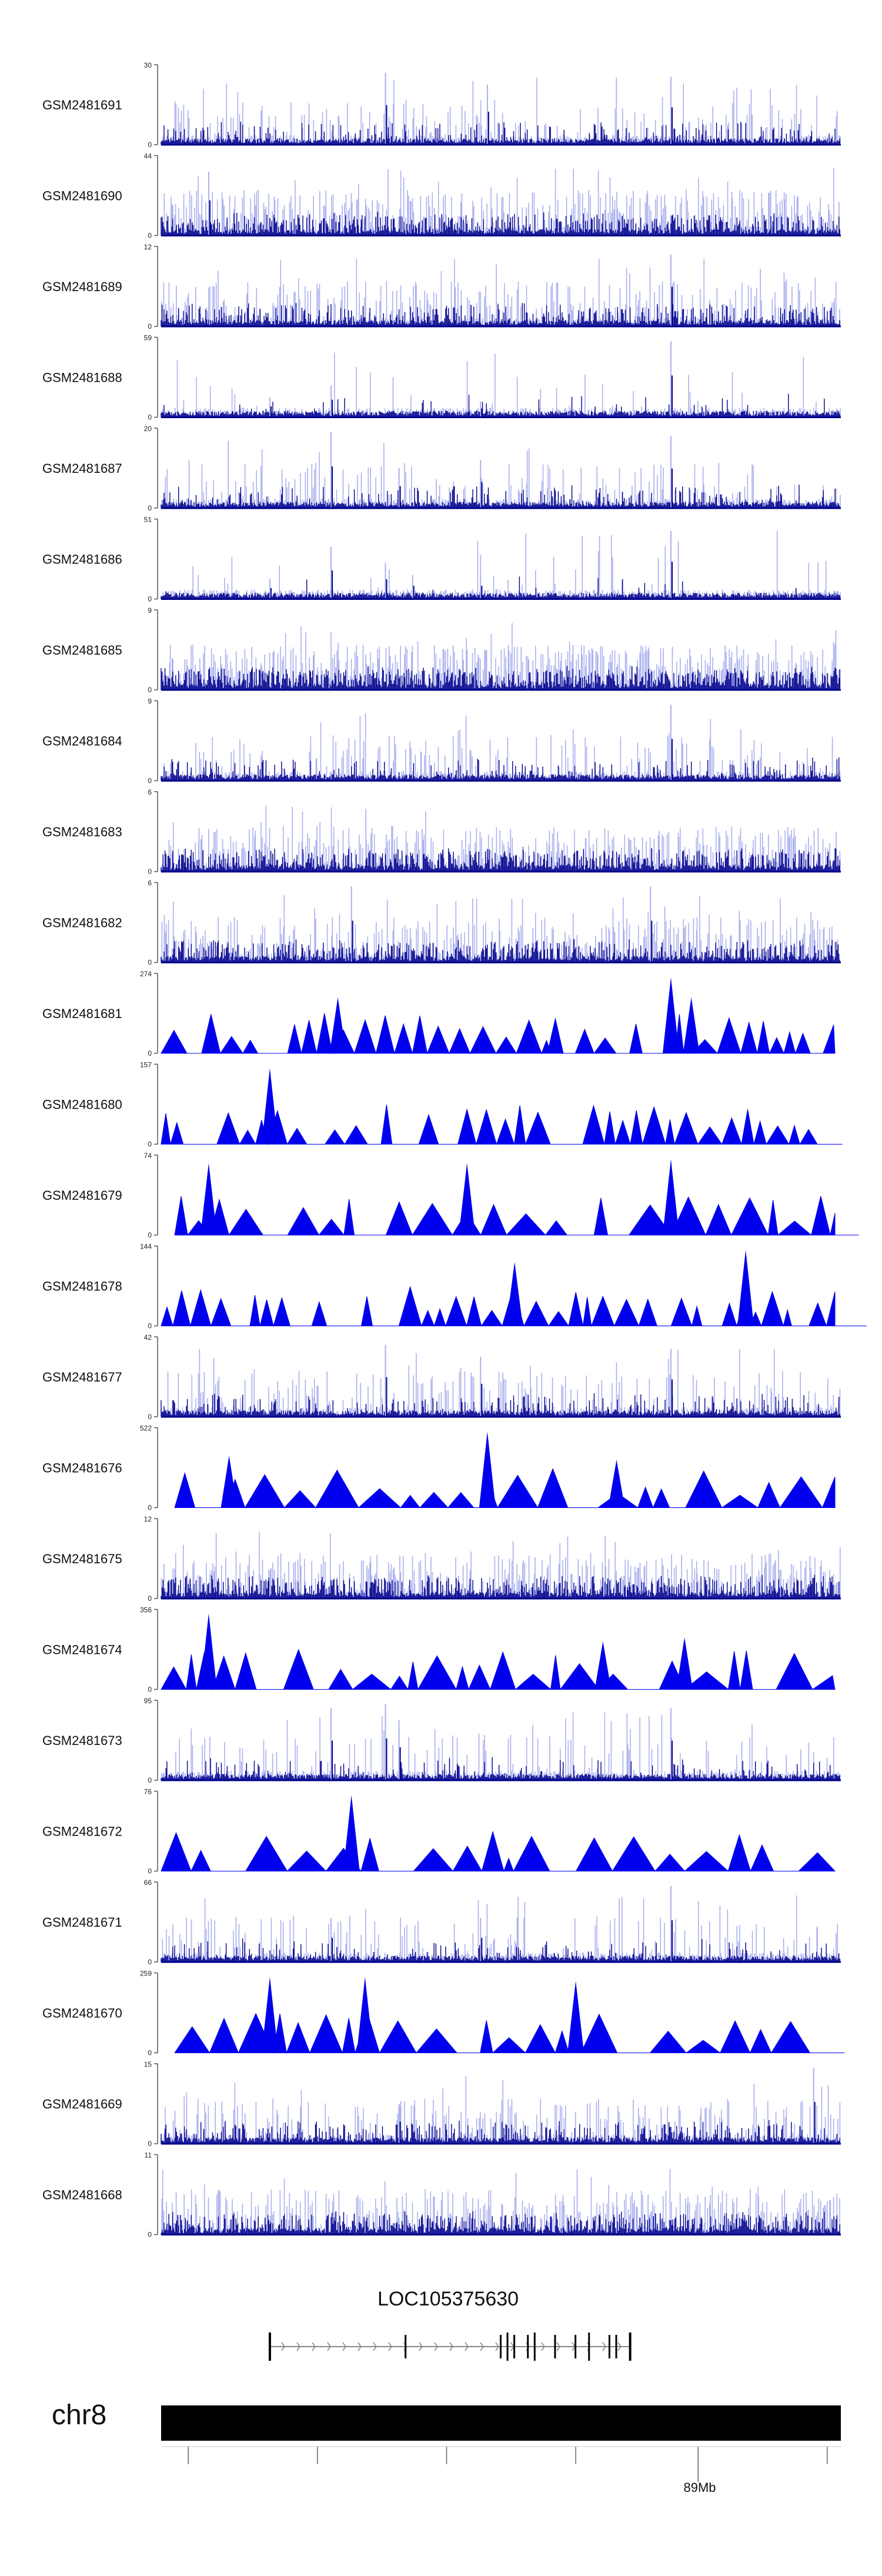 This screenshot has height=2576, width=882. Describe the element at coordinates (146, 1610) in the screenshot. I see `y-tick-label-max: 356` at that location.